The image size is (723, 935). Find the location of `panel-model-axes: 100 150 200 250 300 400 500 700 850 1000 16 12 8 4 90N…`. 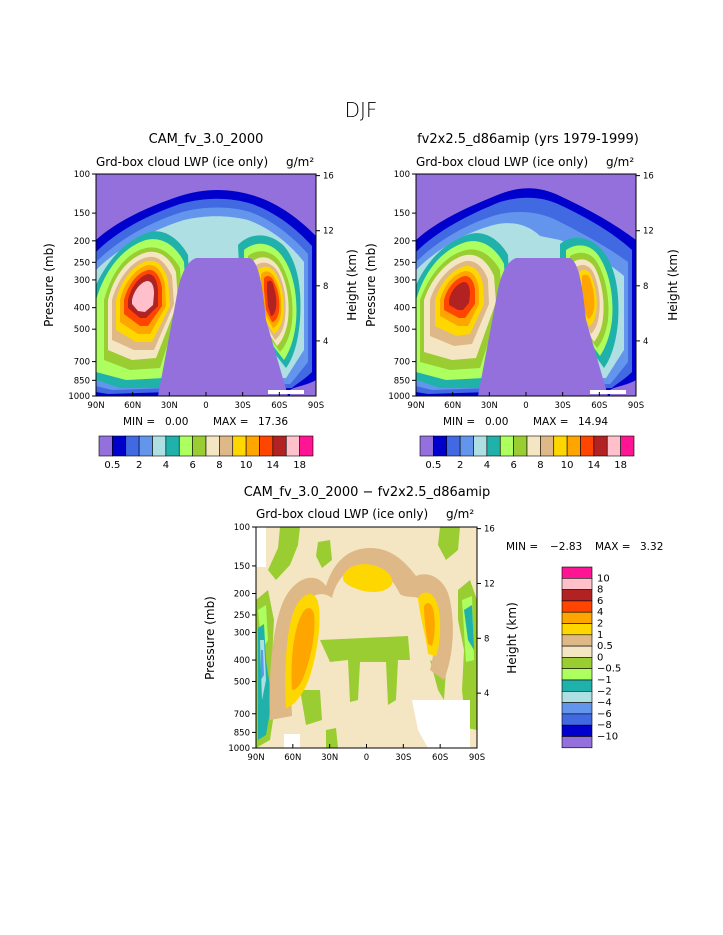

panel-model-axes: 100 150 200 250 300 400 500 700 850 1000 16 12 8 4 90N… is located at coordinates (200, 290).